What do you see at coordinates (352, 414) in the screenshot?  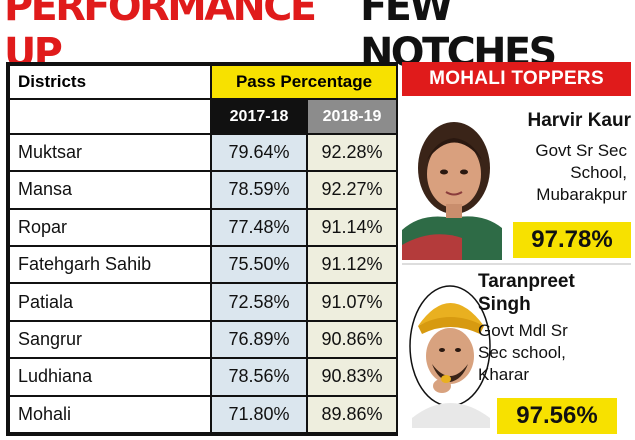 I see `pass-2018-19-cell: 89.86%` at bounding box center [352, 414].